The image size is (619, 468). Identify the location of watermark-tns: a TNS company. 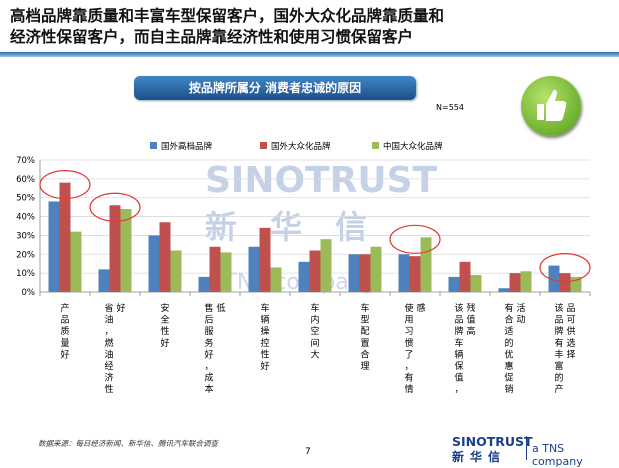
(289, 282).